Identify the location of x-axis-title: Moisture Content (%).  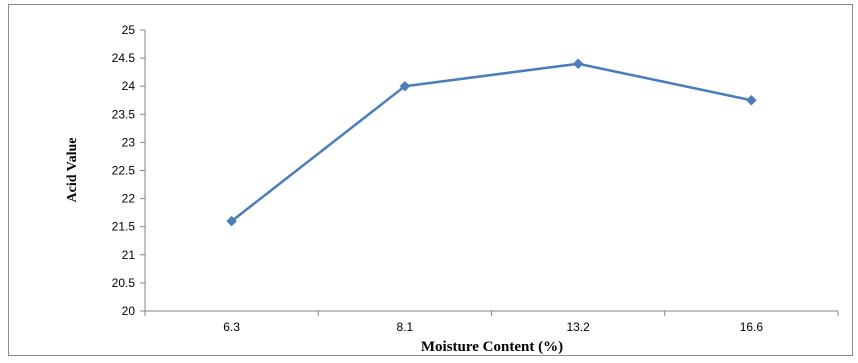
(492, 347).